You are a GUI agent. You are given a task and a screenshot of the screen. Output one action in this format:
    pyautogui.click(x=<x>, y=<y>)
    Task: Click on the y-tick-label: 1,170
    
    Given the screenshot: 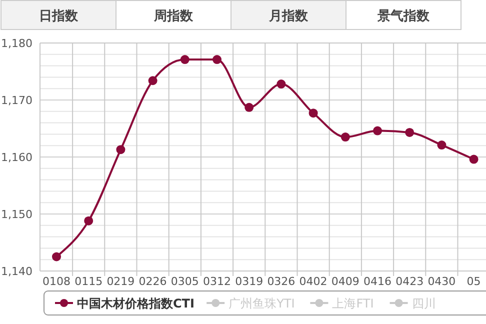 What is the action you would take?
    pyautogui.click(x=16, y=100)
    